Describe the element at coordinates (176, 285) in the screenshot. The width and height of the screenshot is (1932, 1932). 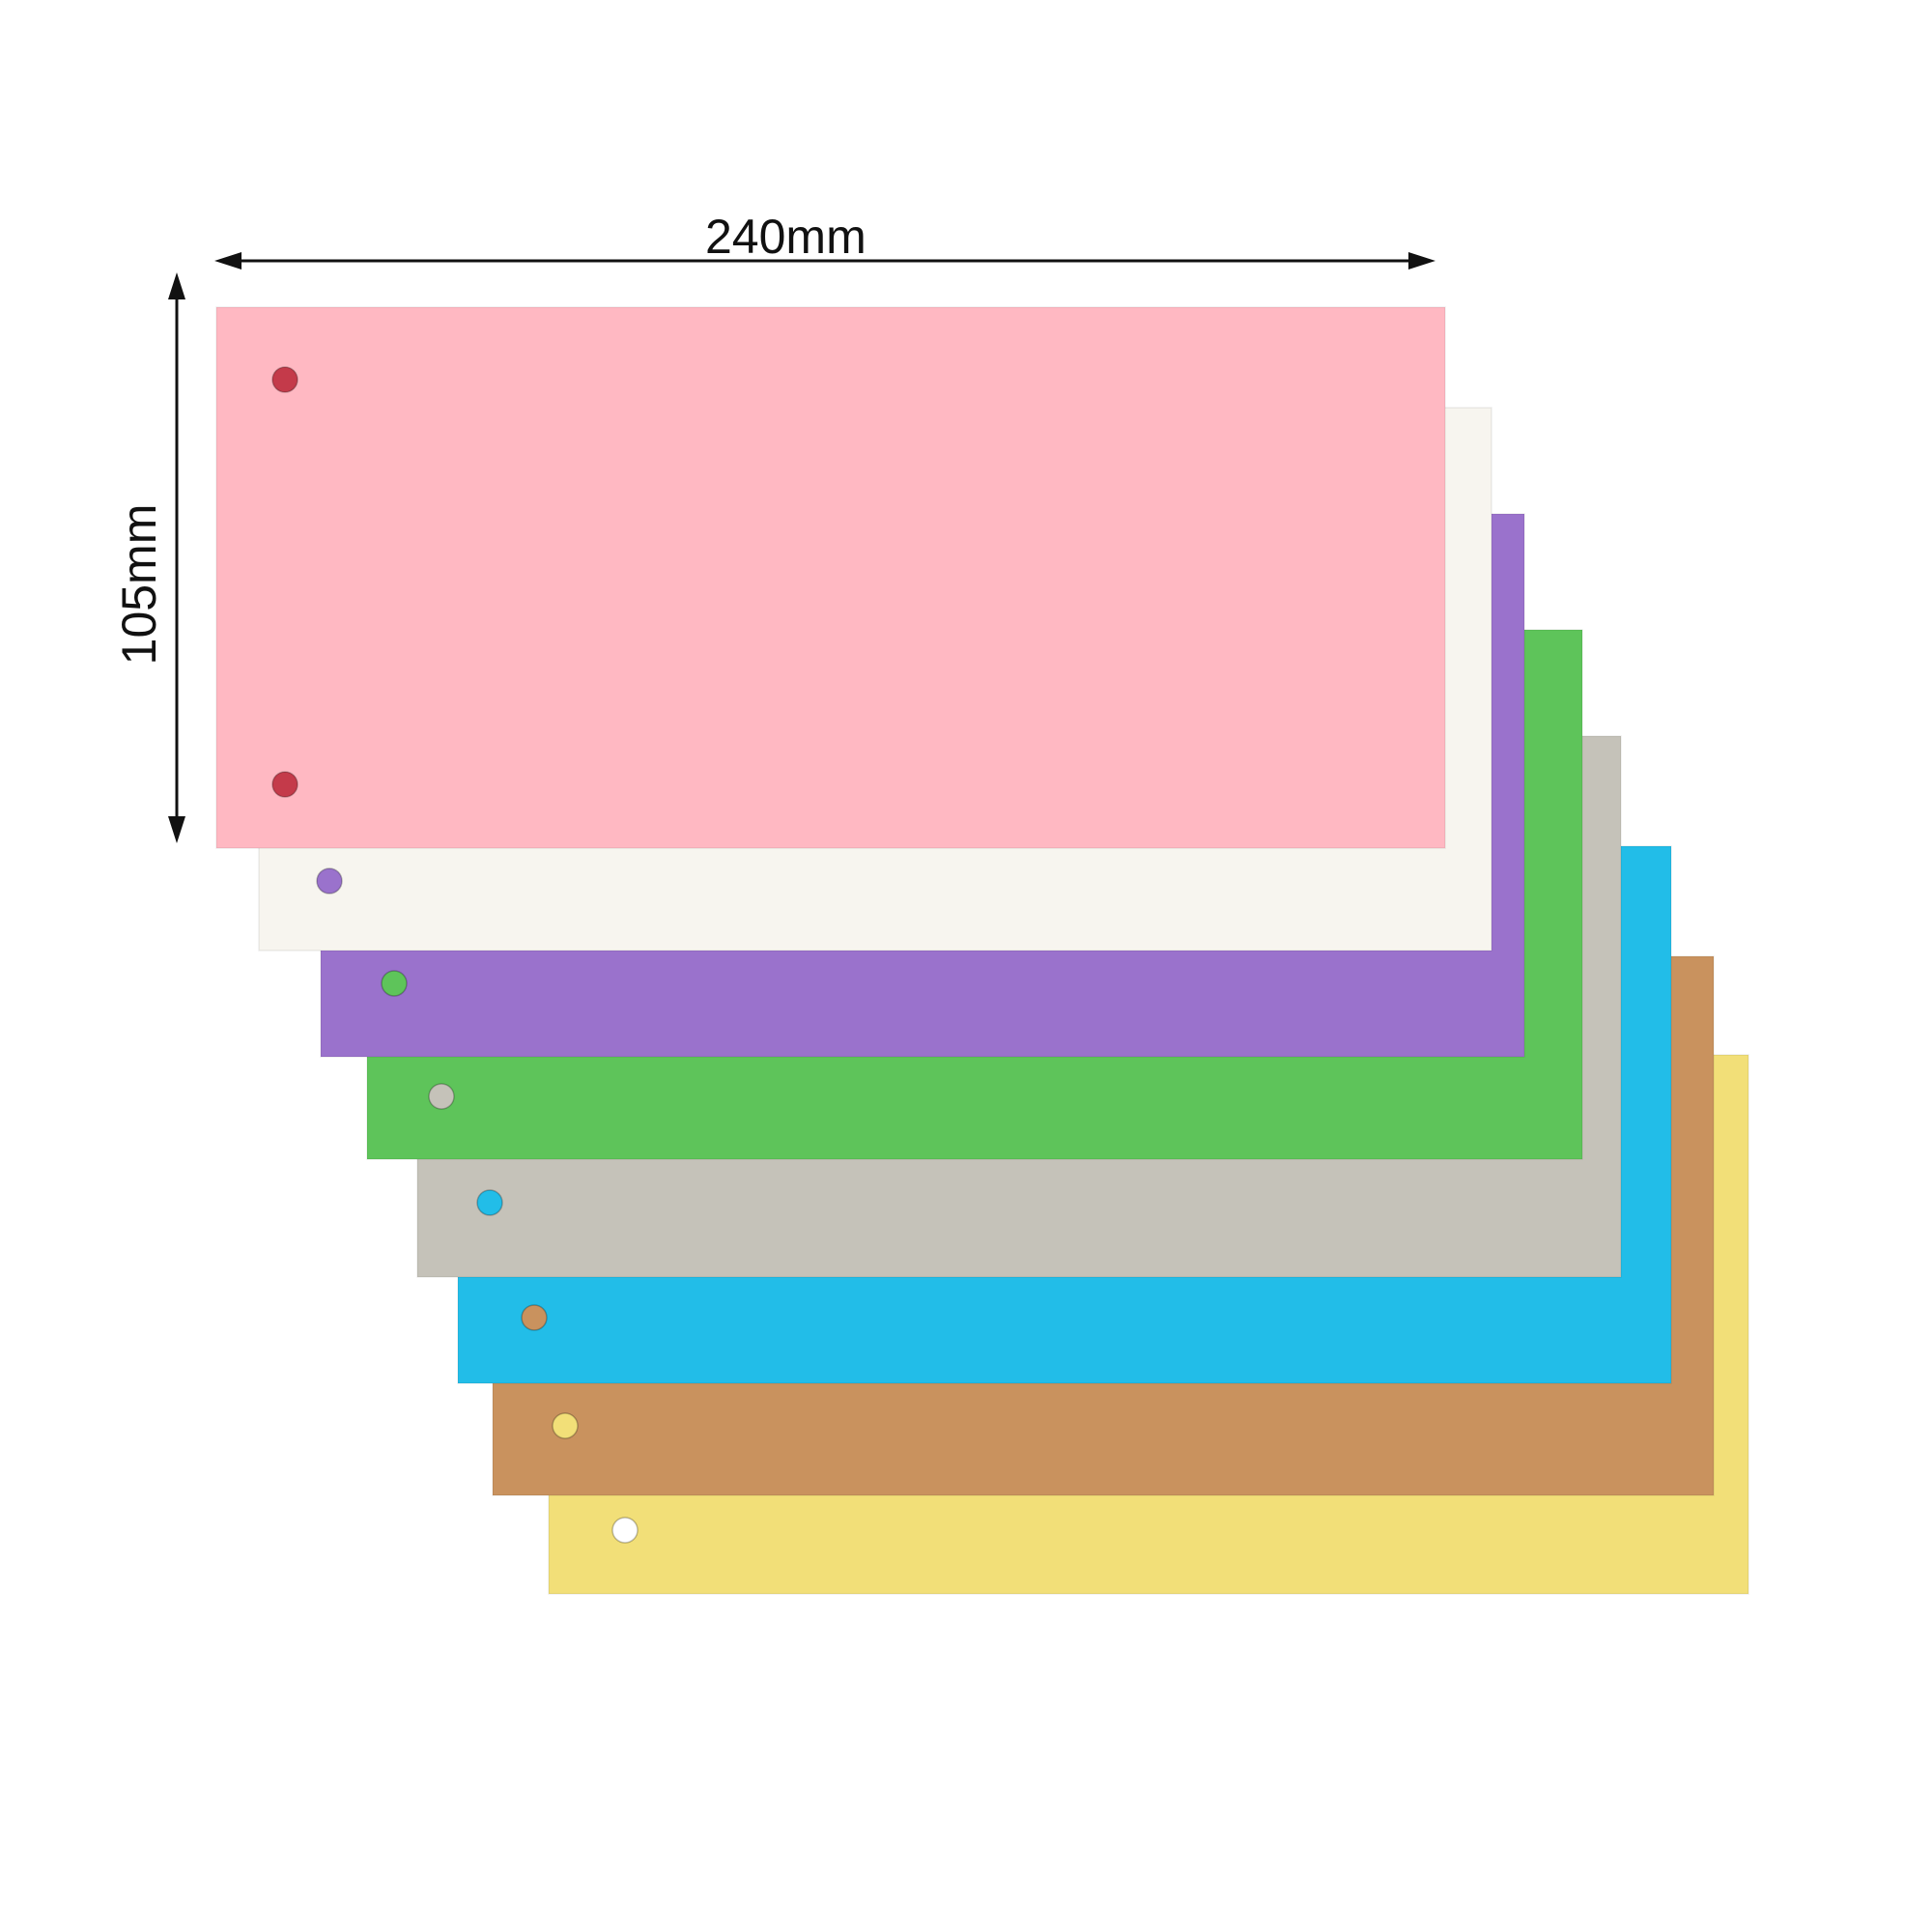
I see `height-arrowhead-top` at that location.